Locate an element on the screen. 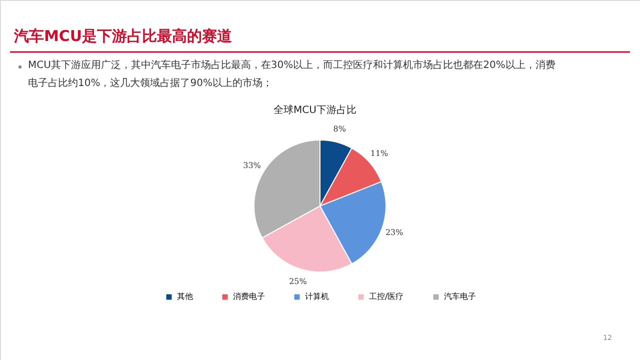 This screenshot has width=640, height=360. text: 全球MCU下游占比 is located at coordinates (315, 110).